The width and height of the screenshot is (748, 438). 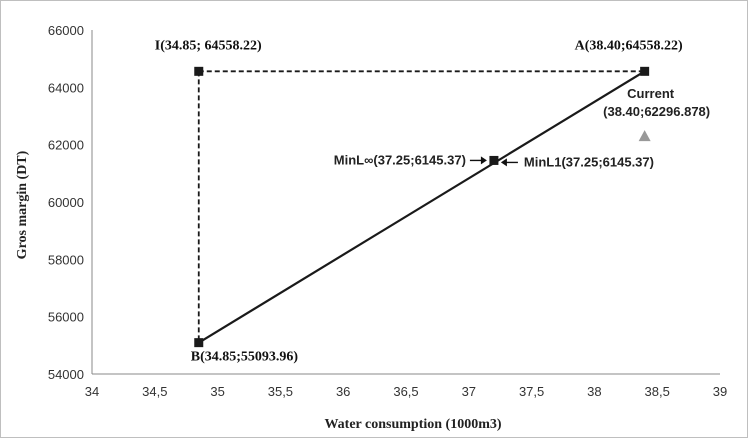 What do you see at coordinates (400, 159) in the screenshot?
I see `point-label-minl-inf: MinL∞(37.25;6145.37)` at bounding box center [400, 159].